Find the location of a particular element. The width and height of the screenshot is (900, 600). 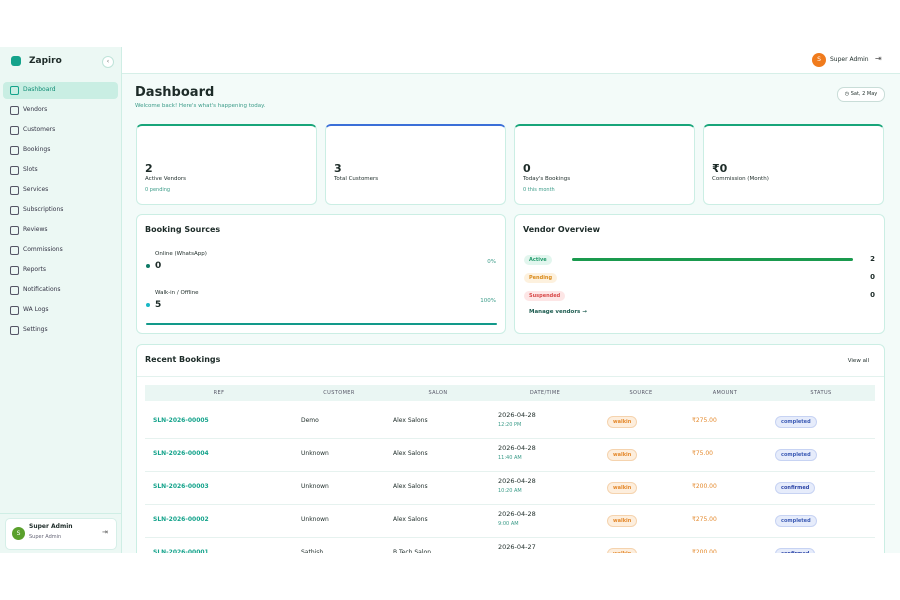

status-bar is located at coordinates (712, 259).